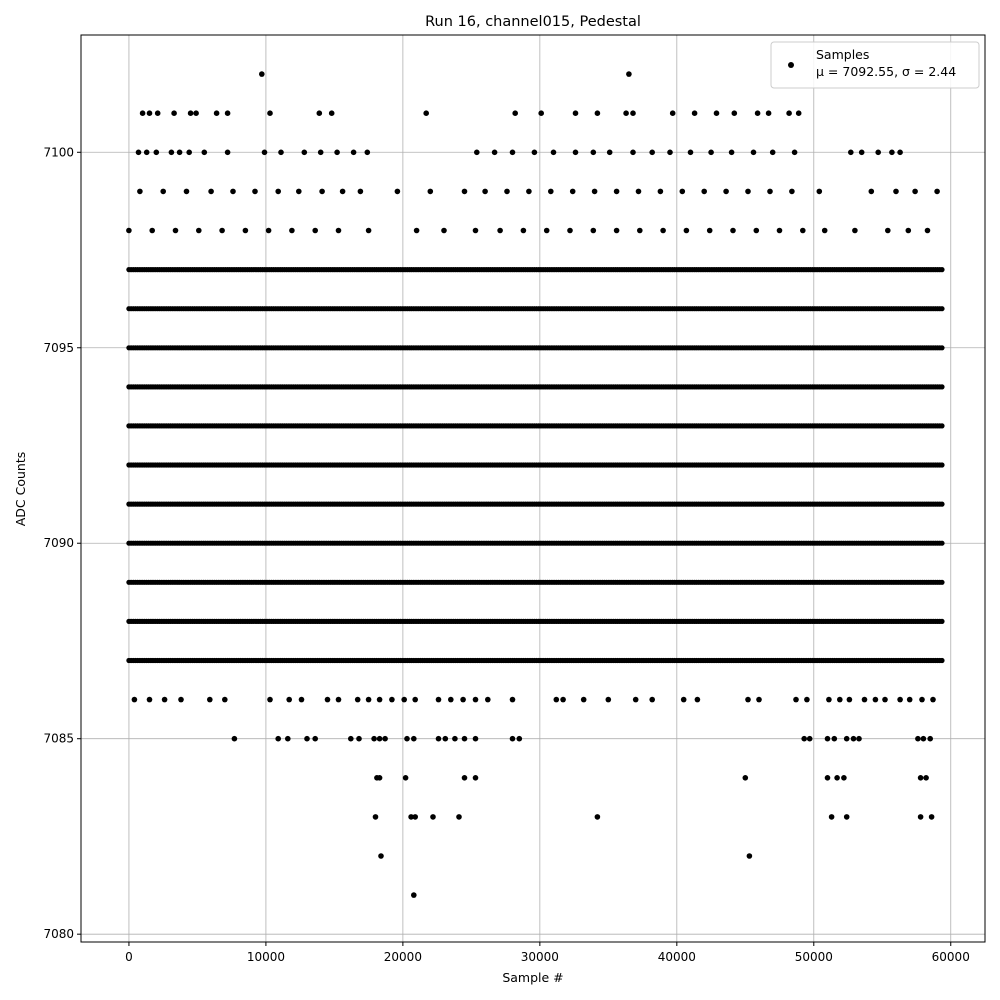 This screenshot has height=1000, width=1000. What do you see at coordinates (951, 957) in the screenshot?
I see `x-tick-label: 60000` at bounding box center [951, 957].